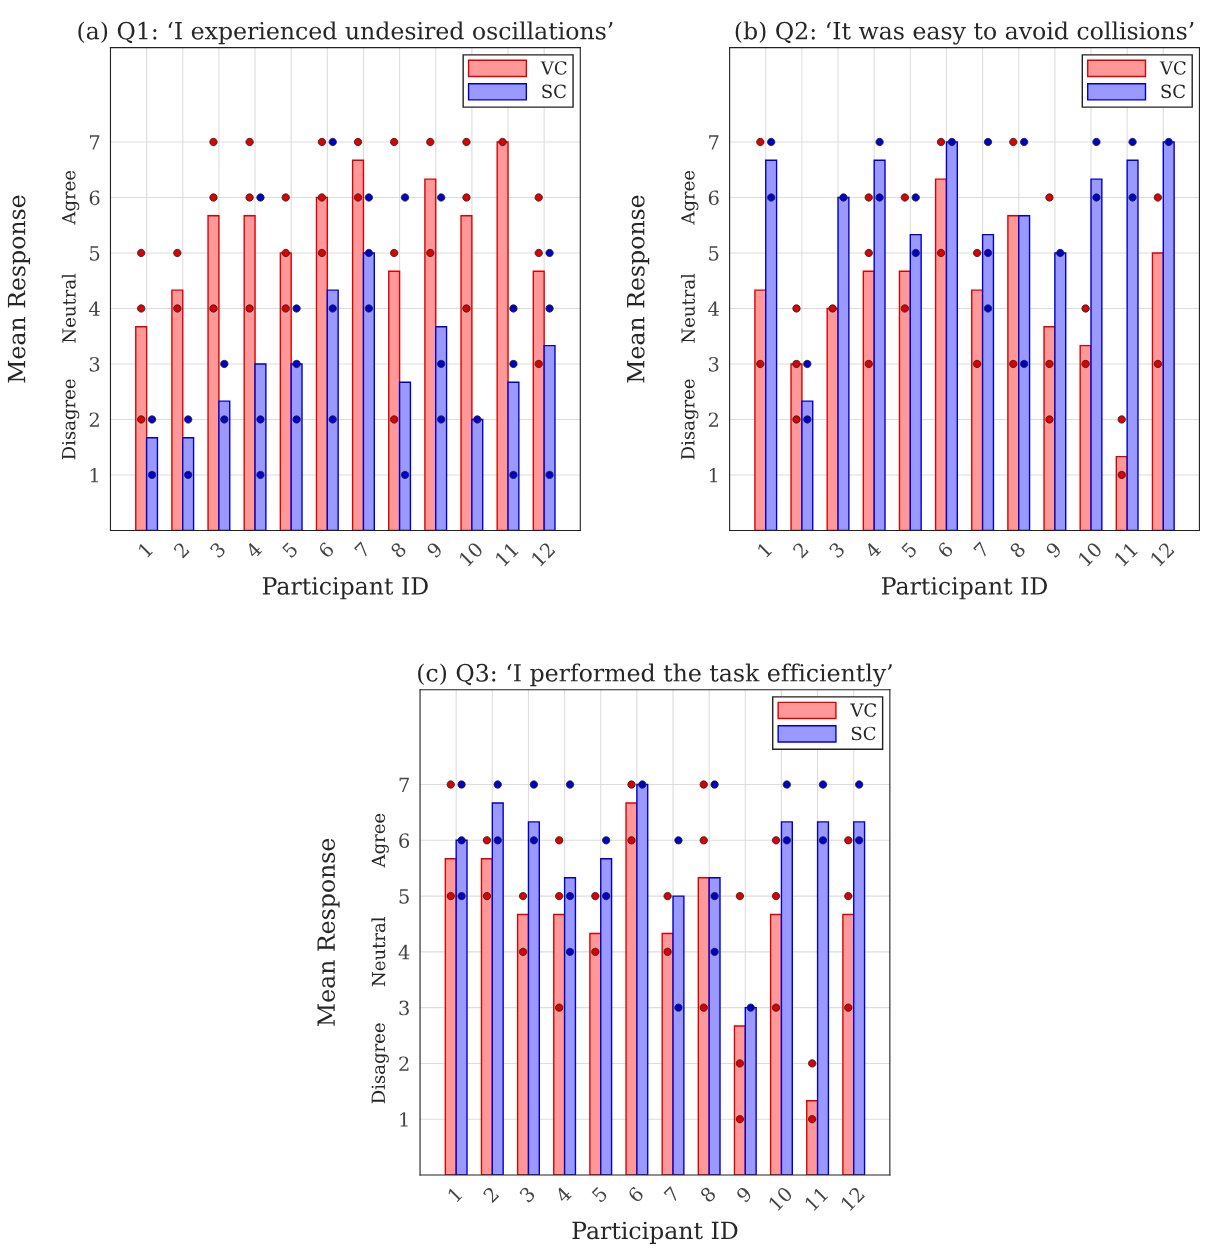  What do you see at coordinates (70, 419) in the screenshot?
I see `text: Disagree` at bounding box center [70, 419].